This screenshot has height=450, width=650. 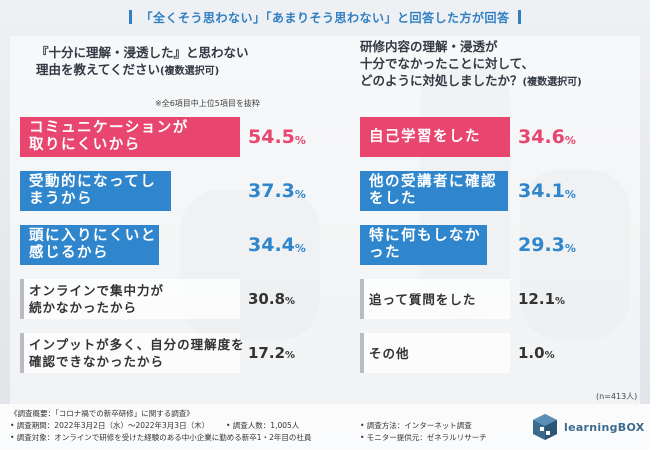 I want to click on header: 「全くそう思わない」「あまりそう思わない」と回答した方が回答, so click(x=325, y=17).